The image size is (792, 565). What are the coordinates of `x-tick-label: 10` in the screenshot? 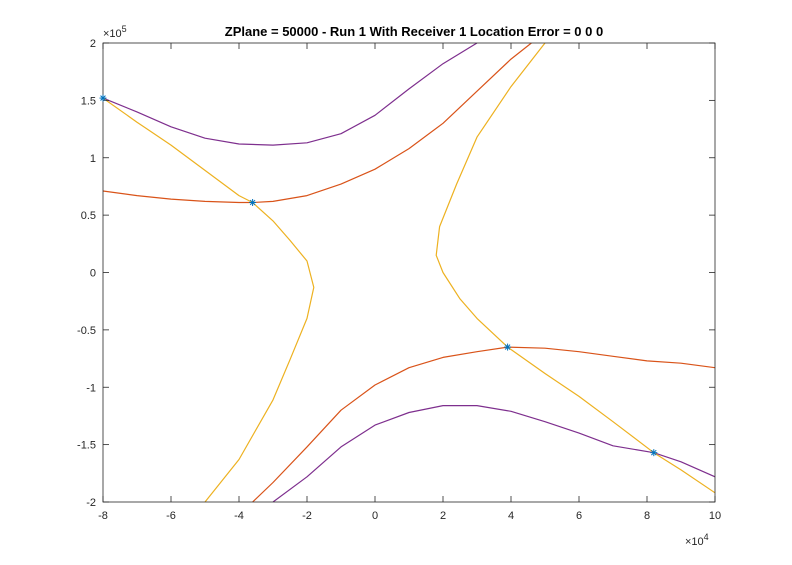 It's located at (715, 516).